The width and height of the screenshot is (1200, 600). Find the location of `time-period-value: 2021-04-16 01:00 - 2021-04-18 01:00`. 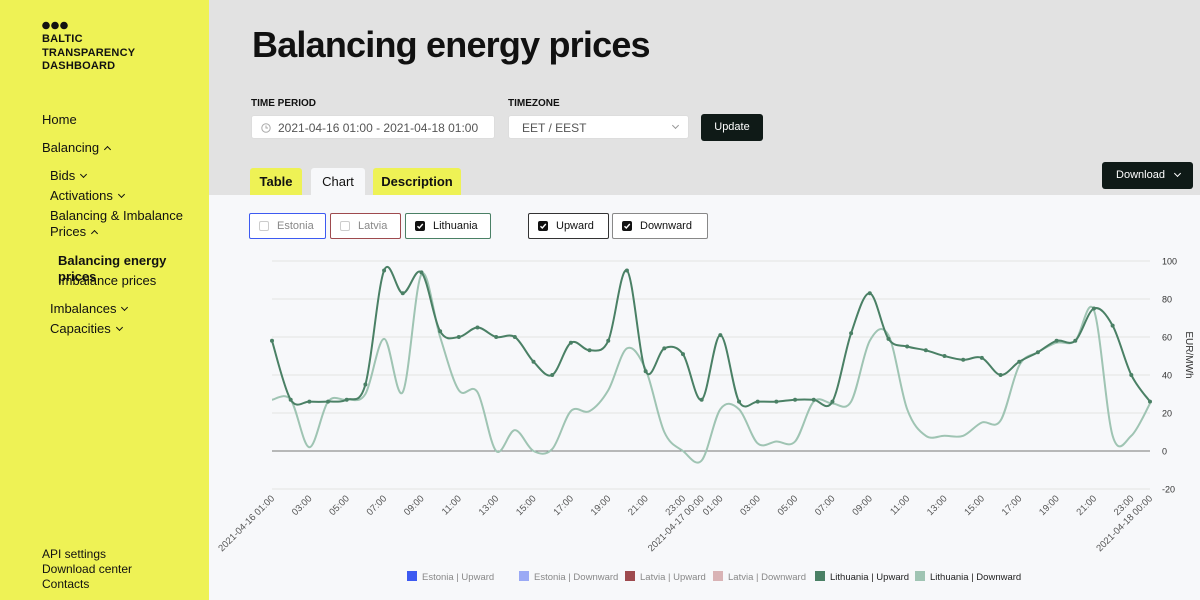

time-period-value: 2021-04-16 01:00 - 2021-04-18 01:00 is located at coordinates (378, 128).